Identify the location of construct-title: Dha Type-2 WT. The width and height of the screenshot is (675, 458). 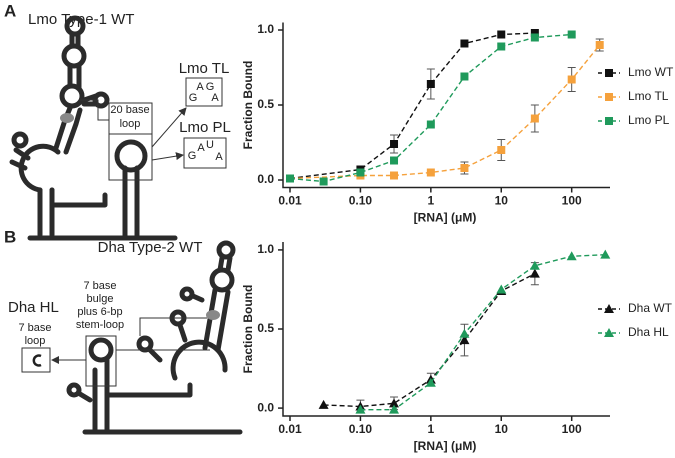
(150, 247).